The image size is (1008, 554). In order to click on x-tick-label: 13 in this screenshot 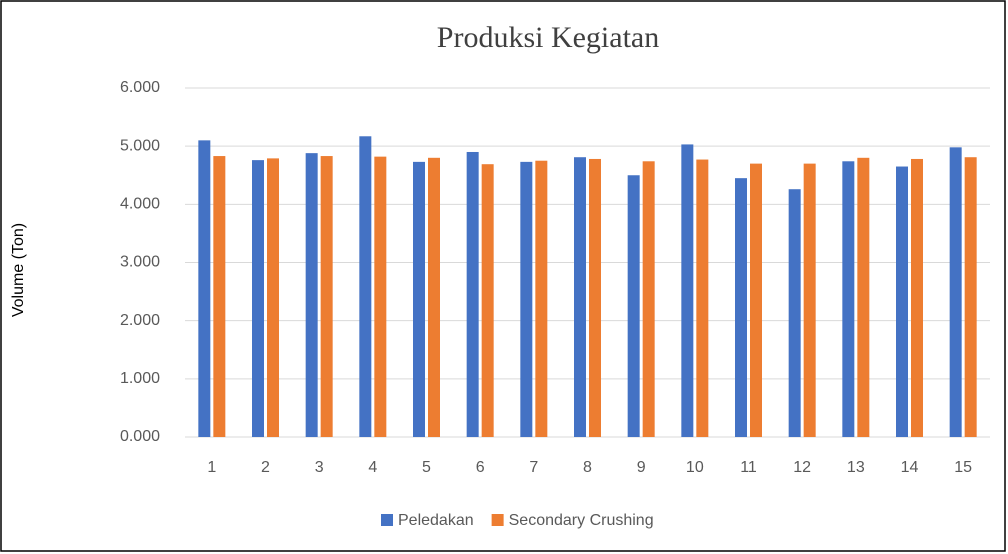, I will do `click(856, 467)`.